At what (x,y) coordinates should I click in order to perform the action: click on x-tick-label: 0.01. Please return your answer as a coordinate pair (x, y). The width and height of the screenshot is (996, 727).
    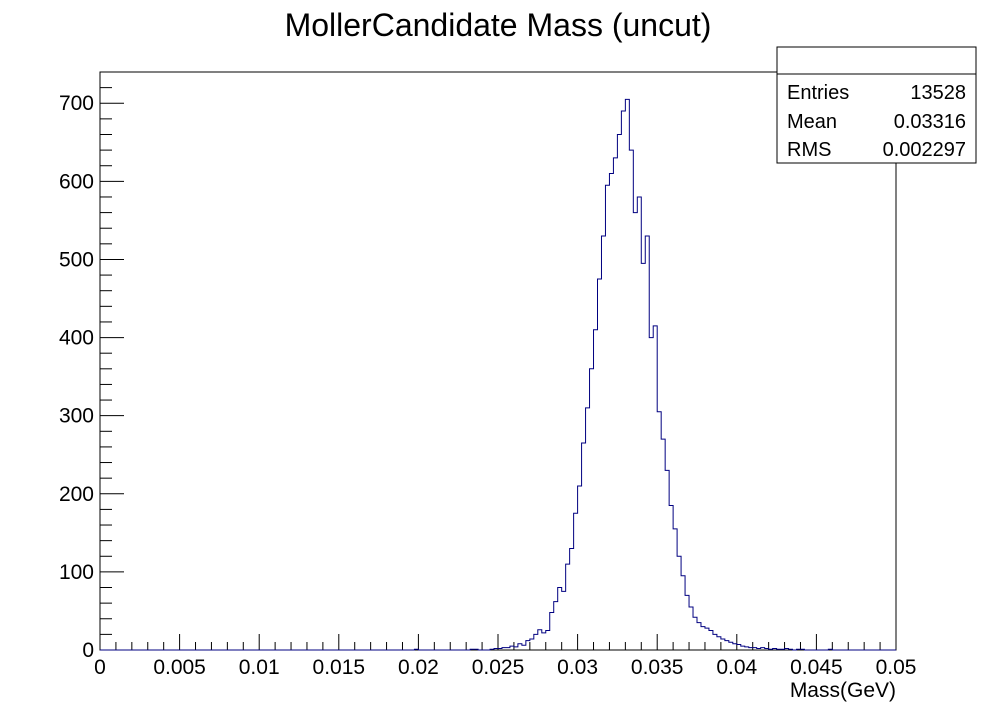
    Looking at the image, I should click on (259, 667).